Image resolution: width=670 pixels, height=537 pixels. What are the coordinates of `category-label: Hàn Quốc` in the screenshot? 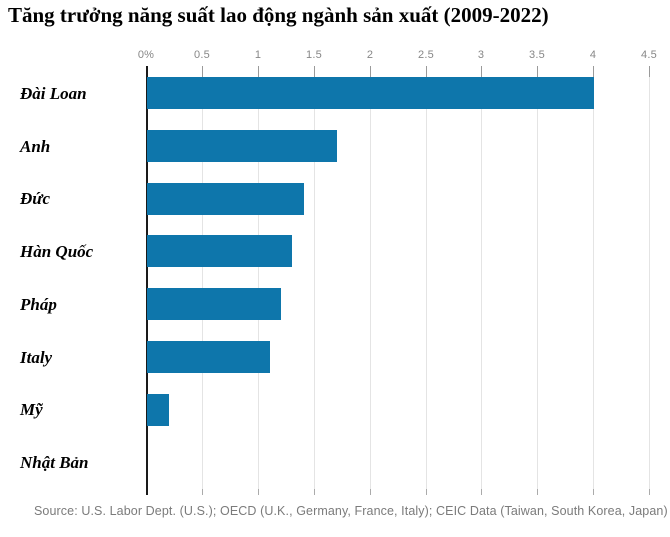 It's located at (57, 251).